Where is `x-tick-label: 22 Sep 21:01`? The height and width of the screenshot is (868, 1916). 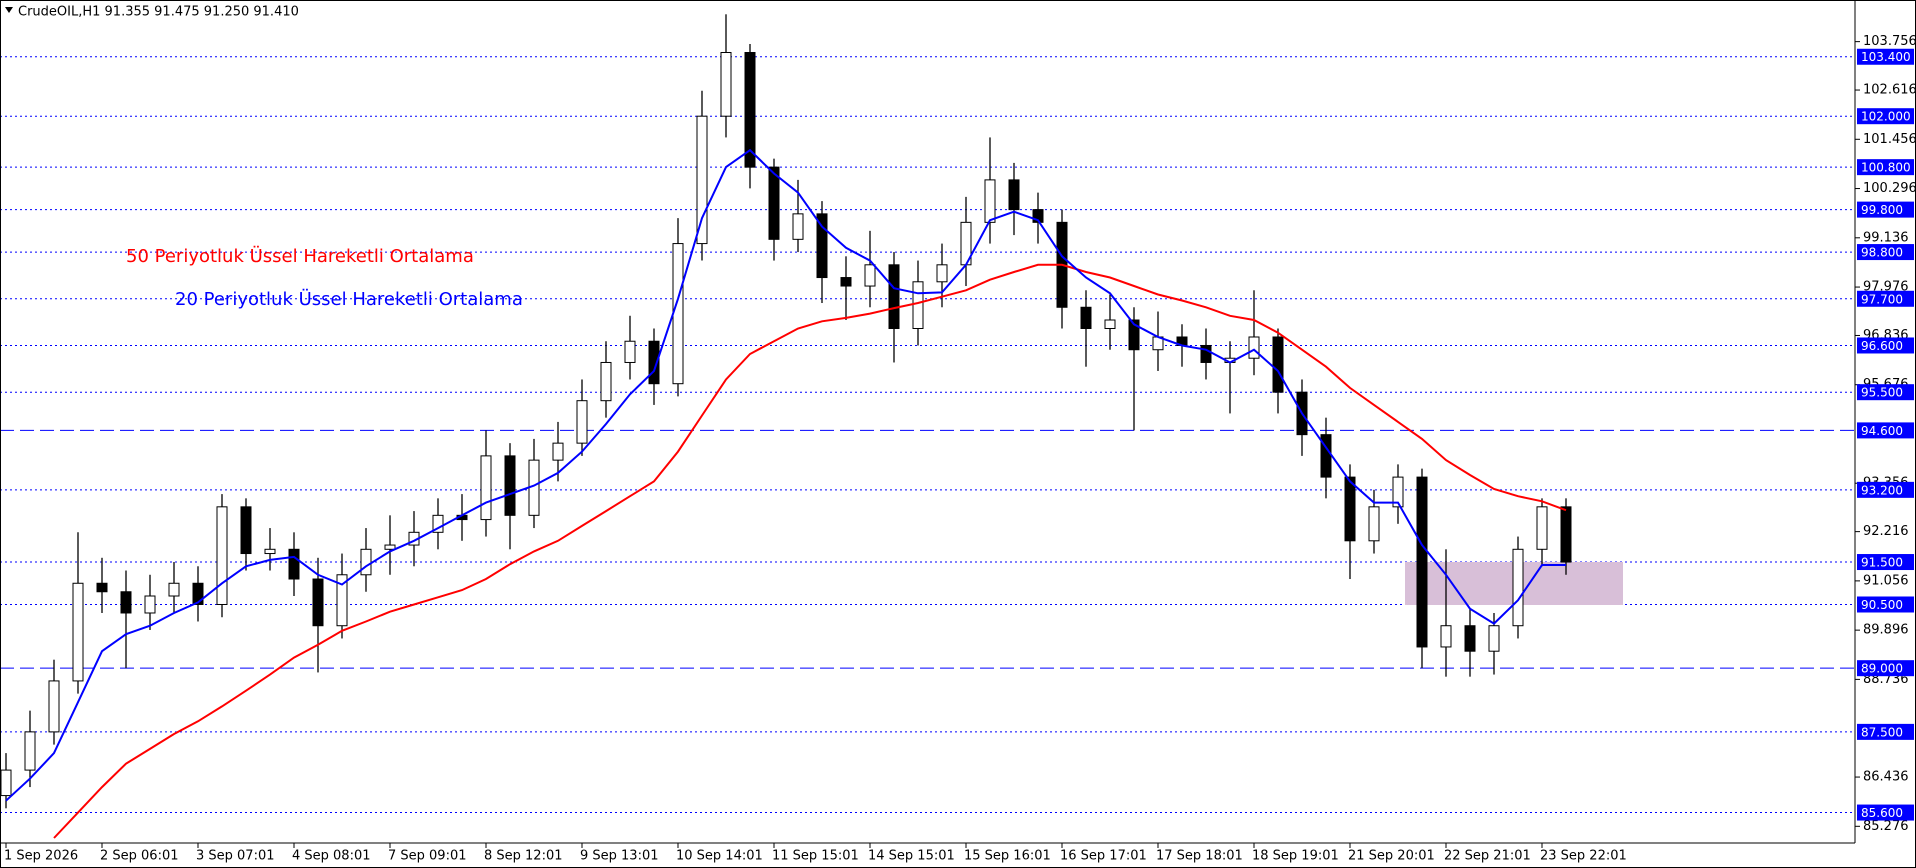
x-tick-label: 22 Sep 21:01 is located at coordinates (1487, 856).